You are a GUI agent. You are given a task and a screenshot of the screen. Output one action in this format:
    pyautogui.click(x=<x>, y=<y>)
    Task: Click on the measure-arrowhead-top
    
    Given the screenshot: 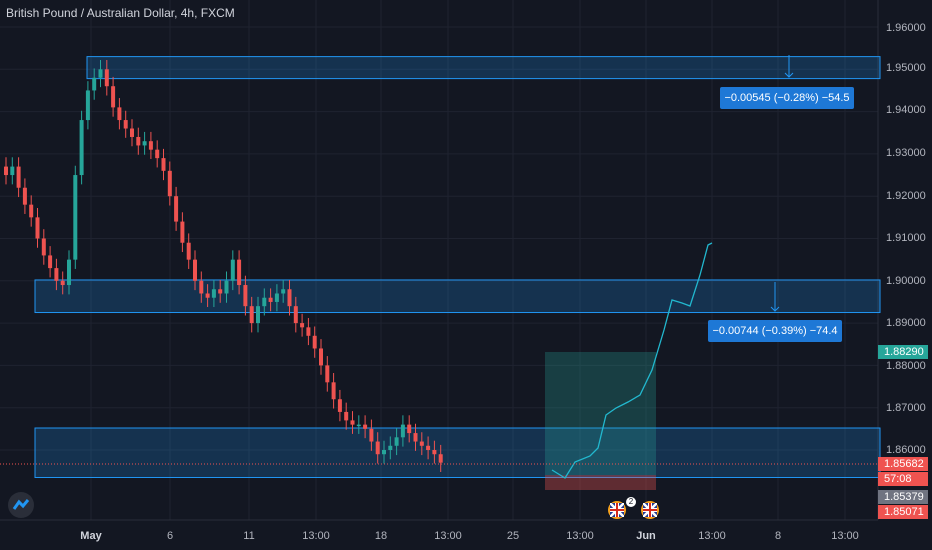 What is the action you would take?
    pyautogui.click(x=789, y=75)
    